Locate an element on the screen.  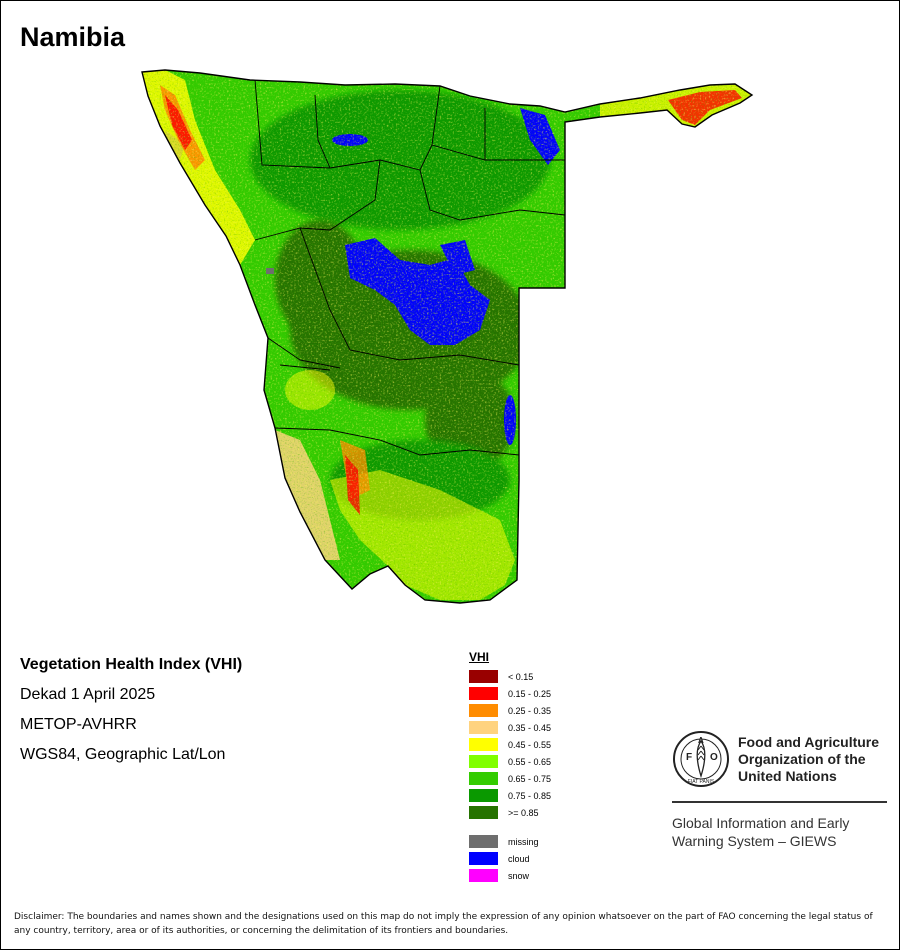
legend-special-row: cloud is located at coordinates (510, 858).